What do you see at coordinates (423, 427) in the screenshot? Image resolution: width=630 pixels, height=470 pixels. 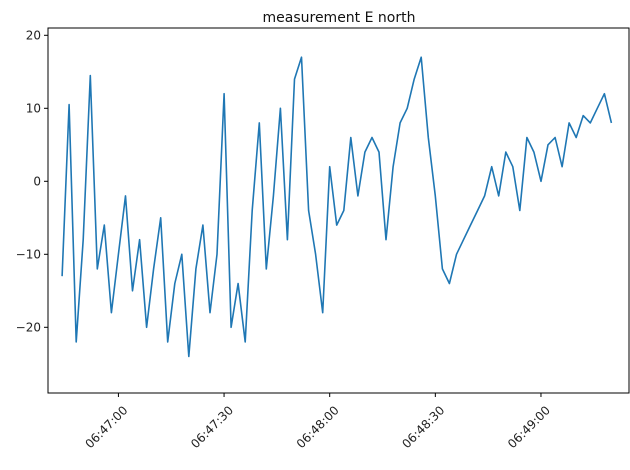 I see `x-tick-label: 06:48:30` at bounding box center [423, 427].